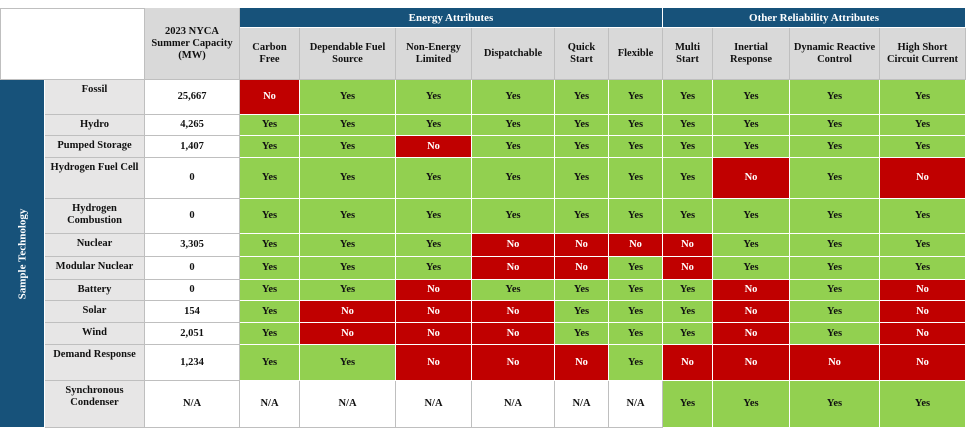 Image resolution: width=975 pixels, height=432 pixels. I want to click on column-header: Dependable Fuel Source, so click(348, 54).